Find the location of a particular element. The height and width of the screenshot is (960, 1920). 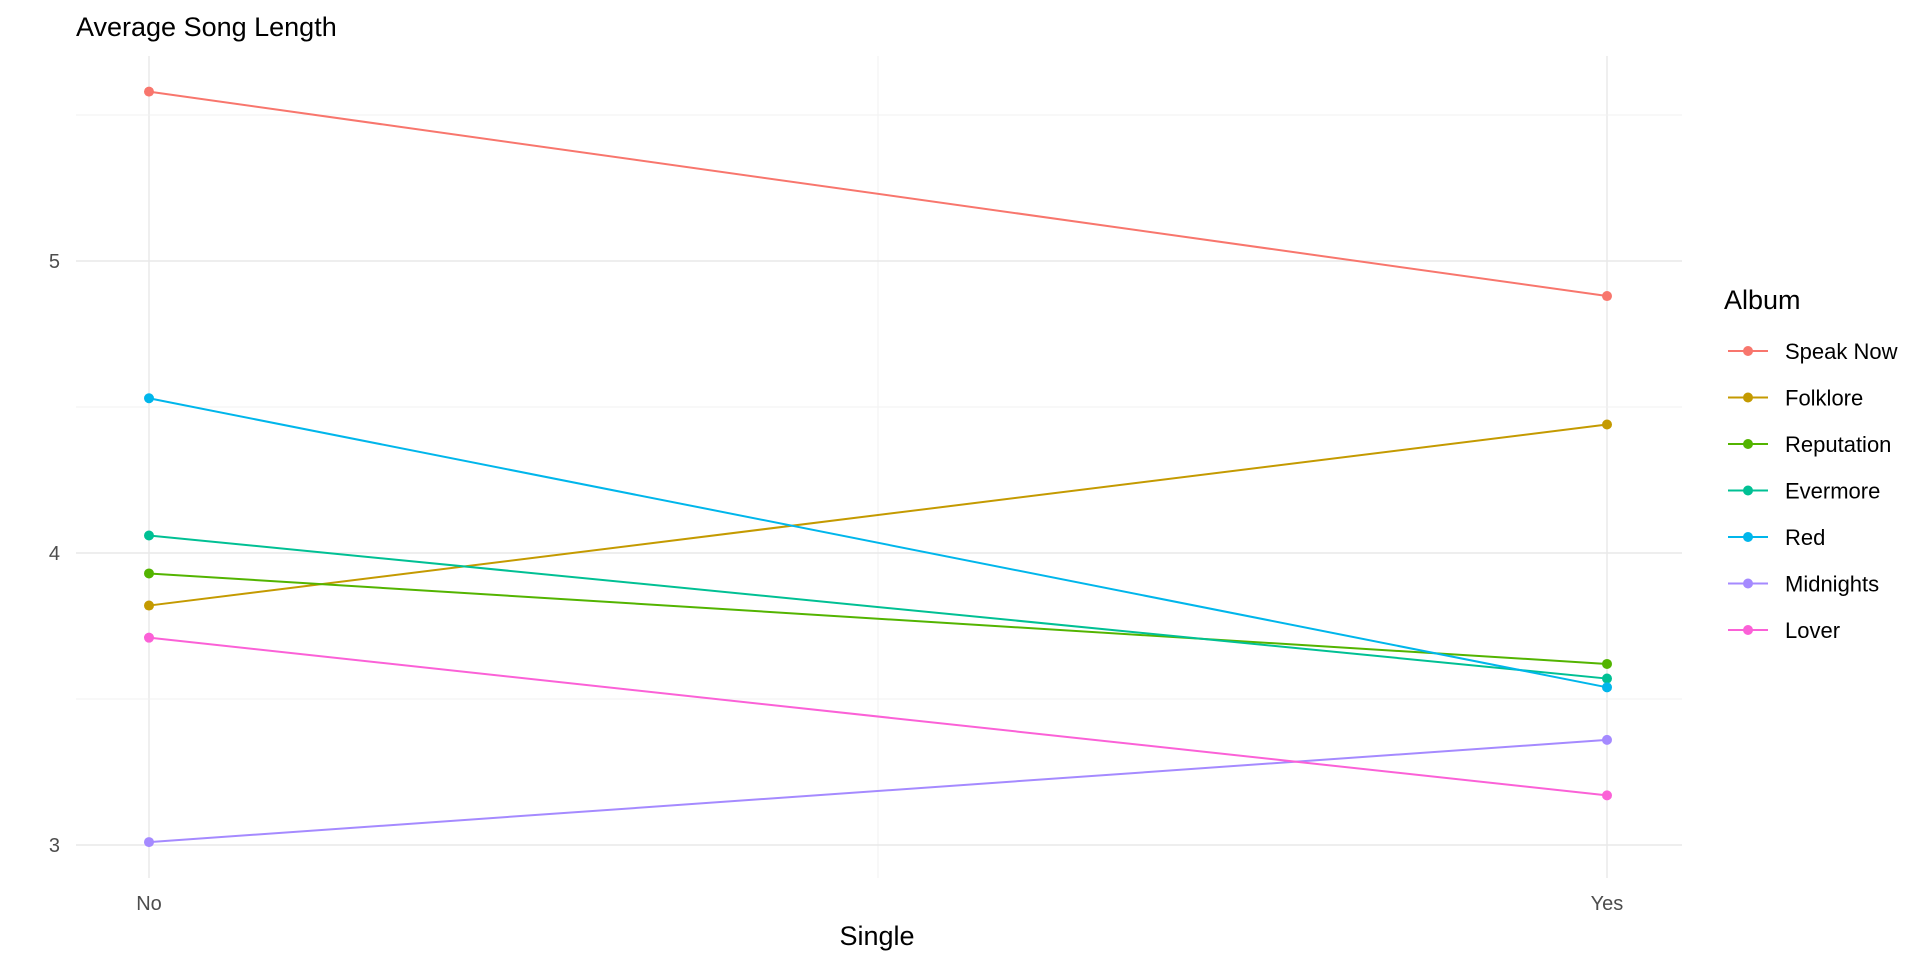

y-tick-label: 5 is located at coordinates (54, 262).